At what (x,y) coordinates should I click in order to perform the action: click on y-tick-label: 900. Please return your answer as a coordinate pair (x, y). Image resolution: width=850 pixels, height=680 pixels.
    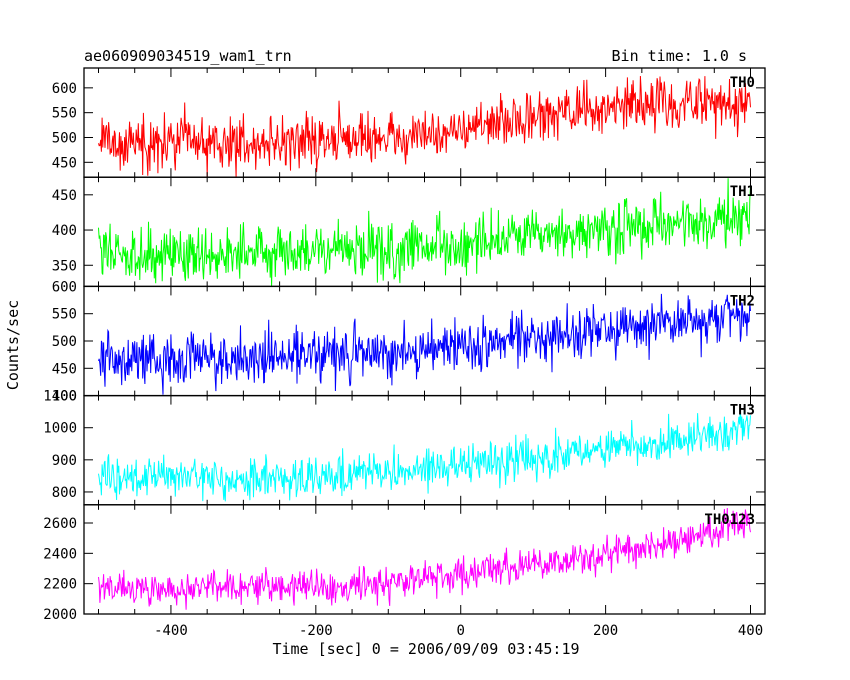
    Looking at the image, I should click on (64, 461).